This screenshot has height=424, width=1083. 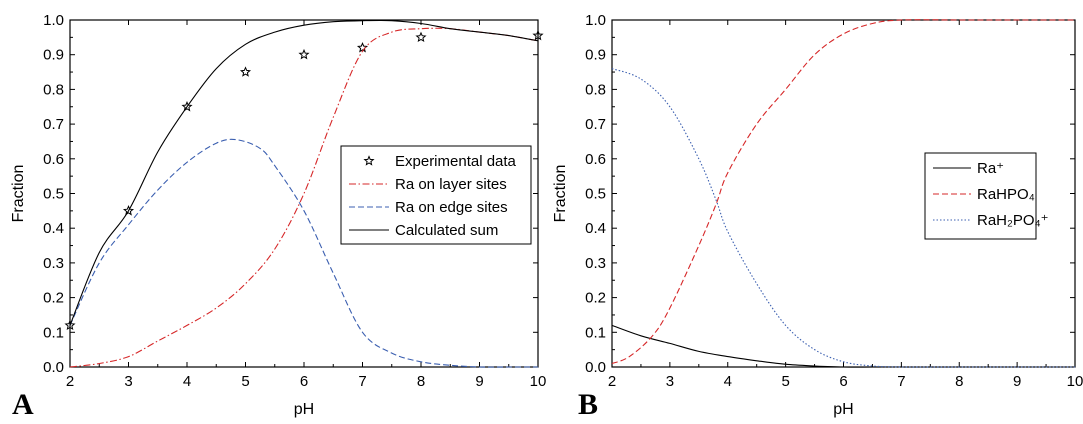 What do you see at coordinates (1013, 220) in the screenshot?
I see `legend-label: RaH₂PO₄⁺` at bounding box center [1013, 220].